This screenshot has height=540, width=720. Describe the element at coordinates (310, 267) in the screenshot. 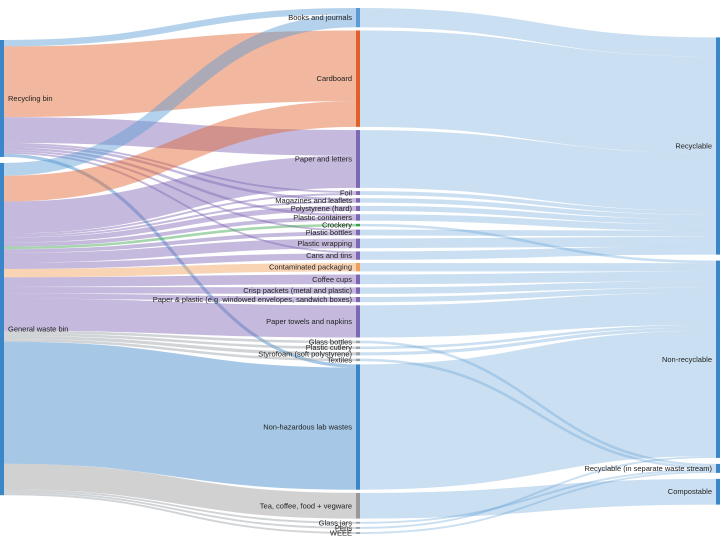

I see `label-contaminated-packaging: Contaminated packaging` at that location.